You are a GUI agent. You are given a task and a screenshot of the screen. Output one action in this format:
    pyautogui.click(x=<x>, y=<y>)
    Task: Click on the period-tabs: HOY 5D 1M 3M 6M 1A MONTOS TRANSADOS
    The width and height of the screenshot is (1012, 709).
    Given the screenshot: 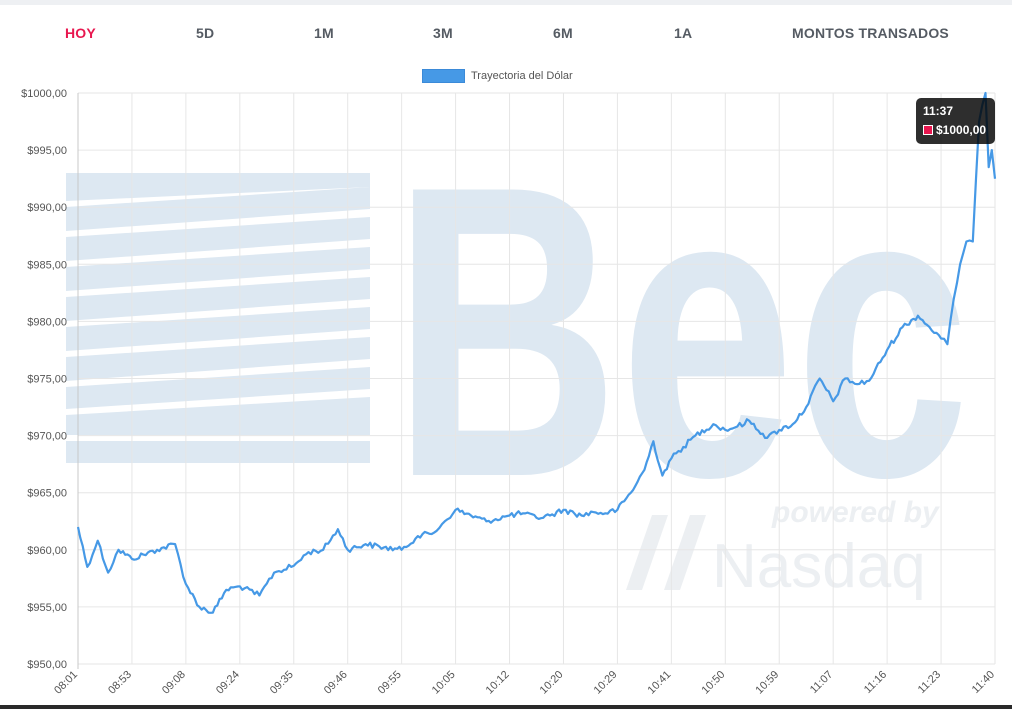 What is the action you would take?
    pyautogui.click(x=506, y=33)
    